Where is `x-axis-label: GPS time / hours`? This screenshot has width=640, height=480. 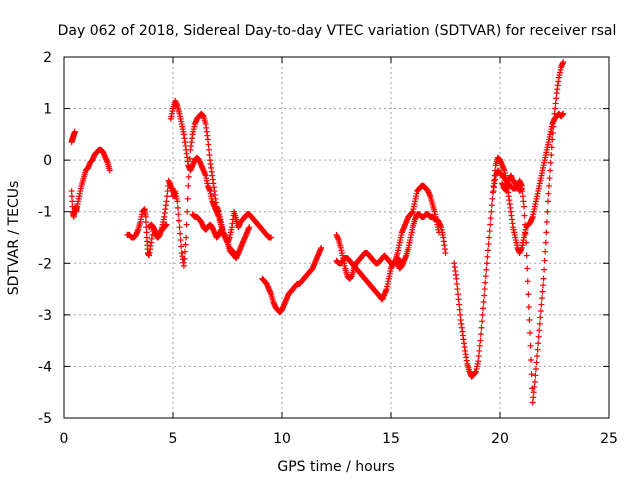 x-axis-label: GPS time / hours is located at coordinates (335, 467).